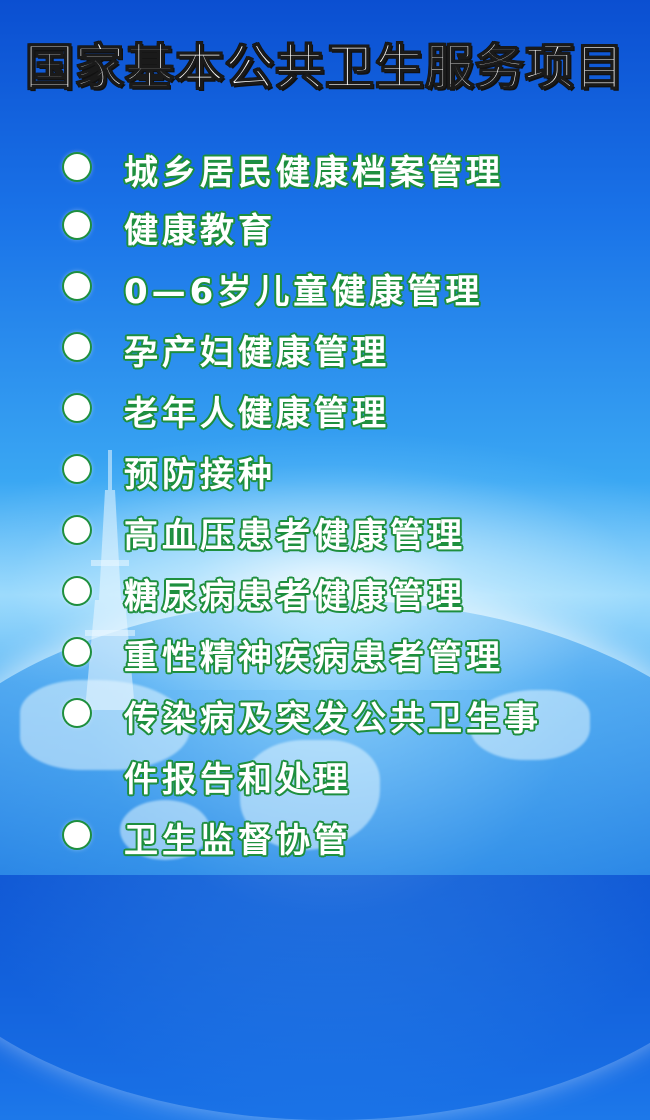 The width and height of the screenshot is (650, 1120). Describe the element at coordinates (295, 597) in the screenshot. I see `list-item-label: 糖尿病患者健康管理` at that location.